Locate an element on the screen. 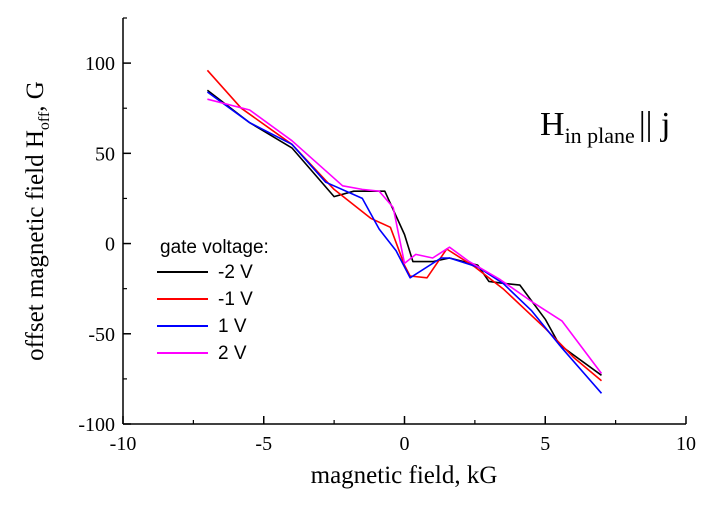  annotation-tail: || j is located at coordinates (655, 124).